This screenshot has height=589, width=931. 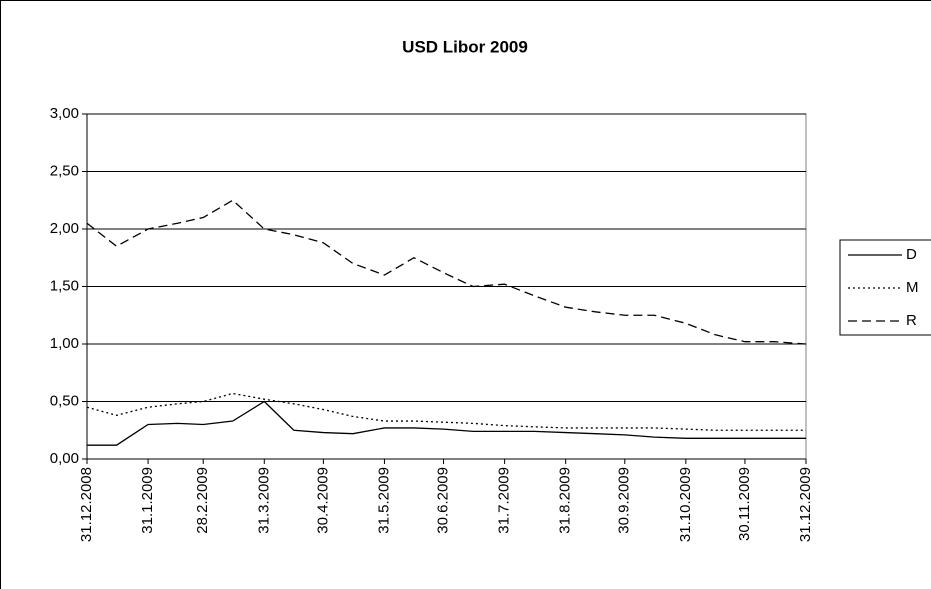 I want to click on x-tick-label: 31.1.2009, so click(x=147, y=500).